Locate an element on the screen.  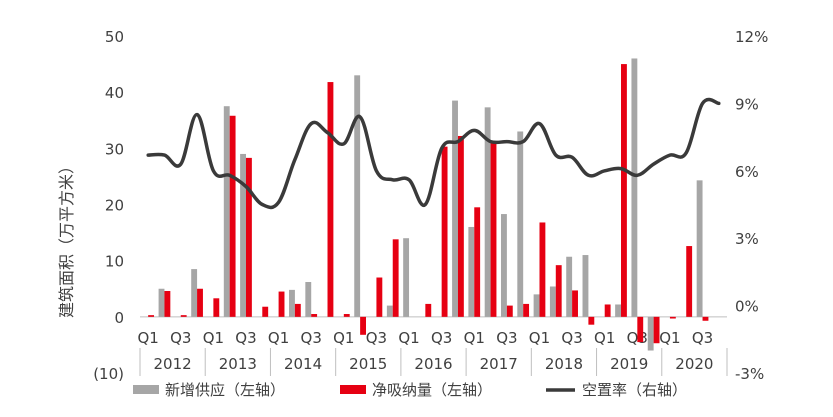
left-tick-label: 50 is located at coordinates (114, 37).